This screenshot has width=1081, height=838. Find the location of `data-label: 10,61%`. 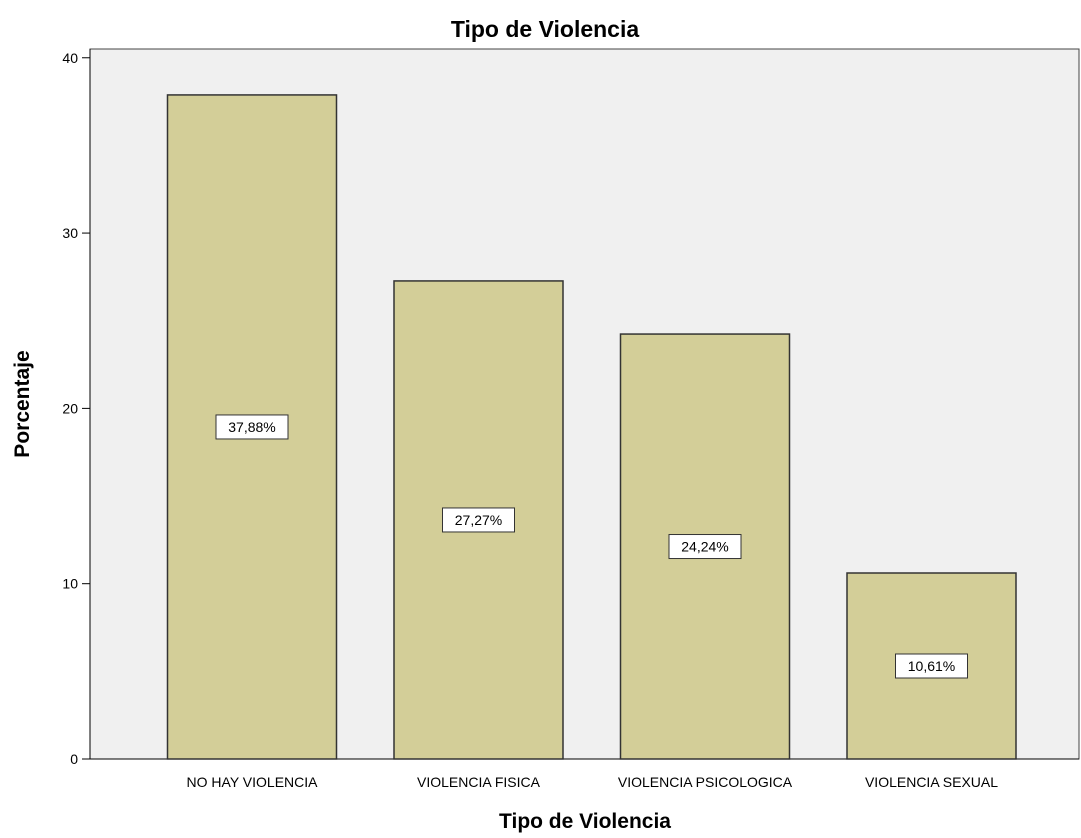

data-label: 10,61% is located at coordinates (931, 666).